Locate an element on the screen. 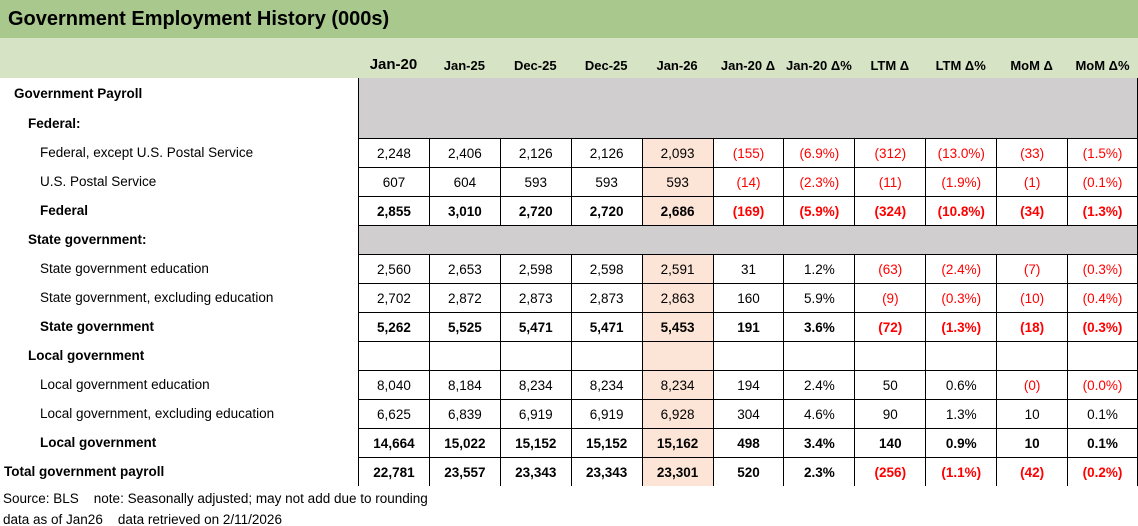 The width and height of the screenshot is (1138, 526). value-cell: (312) is located at coordinates (890, 152).